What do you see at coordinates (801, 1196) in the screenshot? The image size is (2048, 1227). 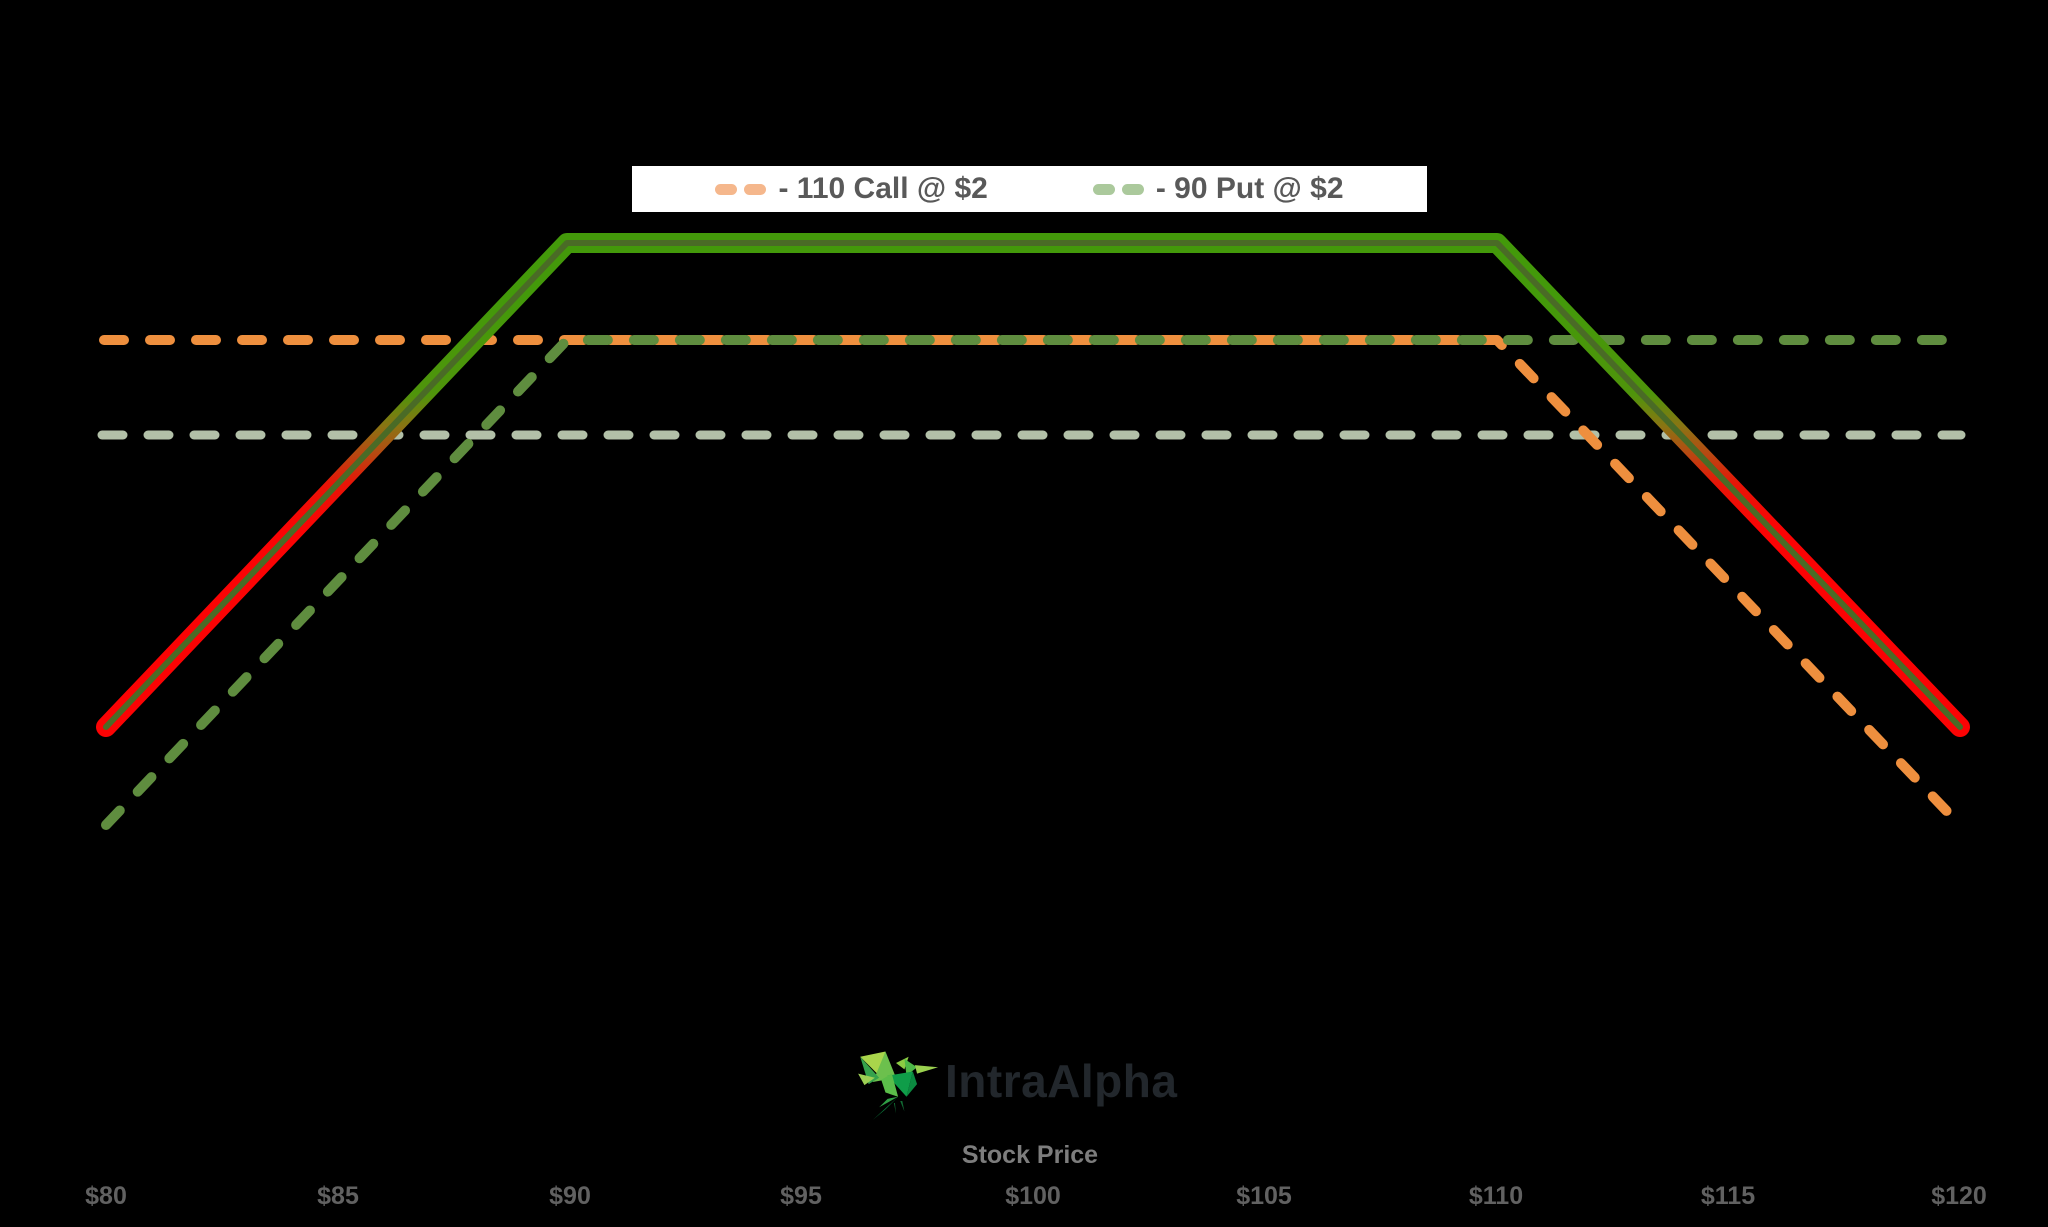 I see `x-tick-95: $95` at bounding box center [801, 1196].